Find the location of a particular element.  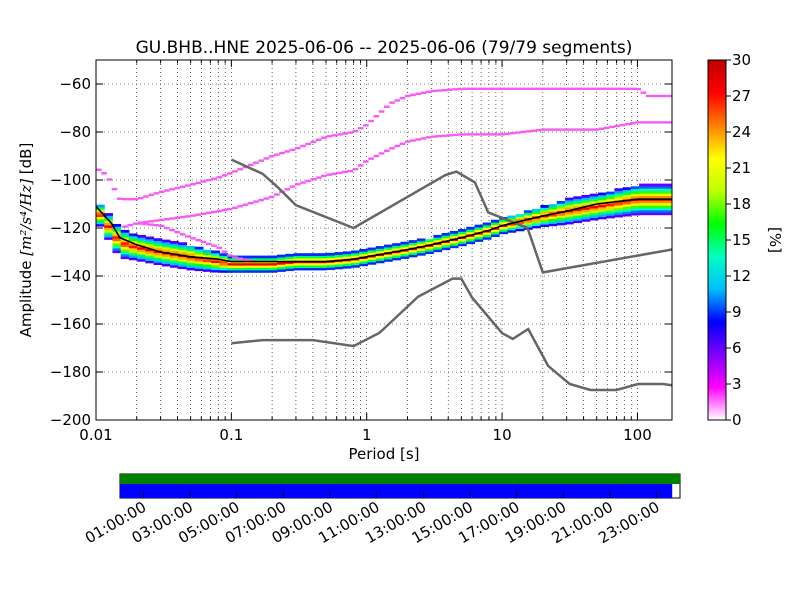

colorbar-ticks: 0 3 6 9 12 15 18 21 24 27 30 is located at coordinates (738, 240).